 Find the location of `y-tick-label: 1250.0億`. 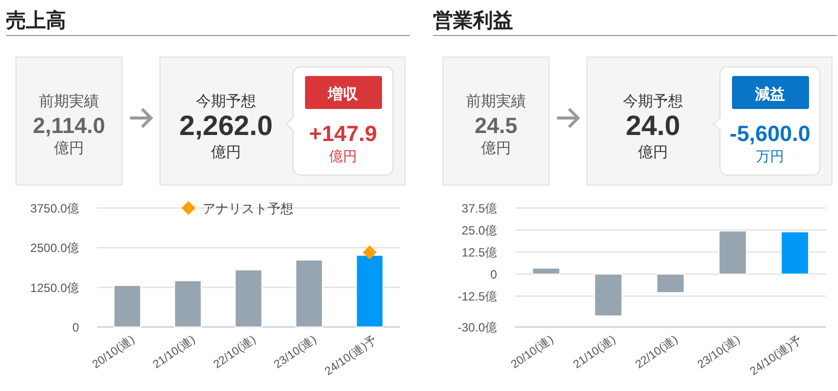

y-tick-label: 1250.0億 is located at coordinates (54, 287).